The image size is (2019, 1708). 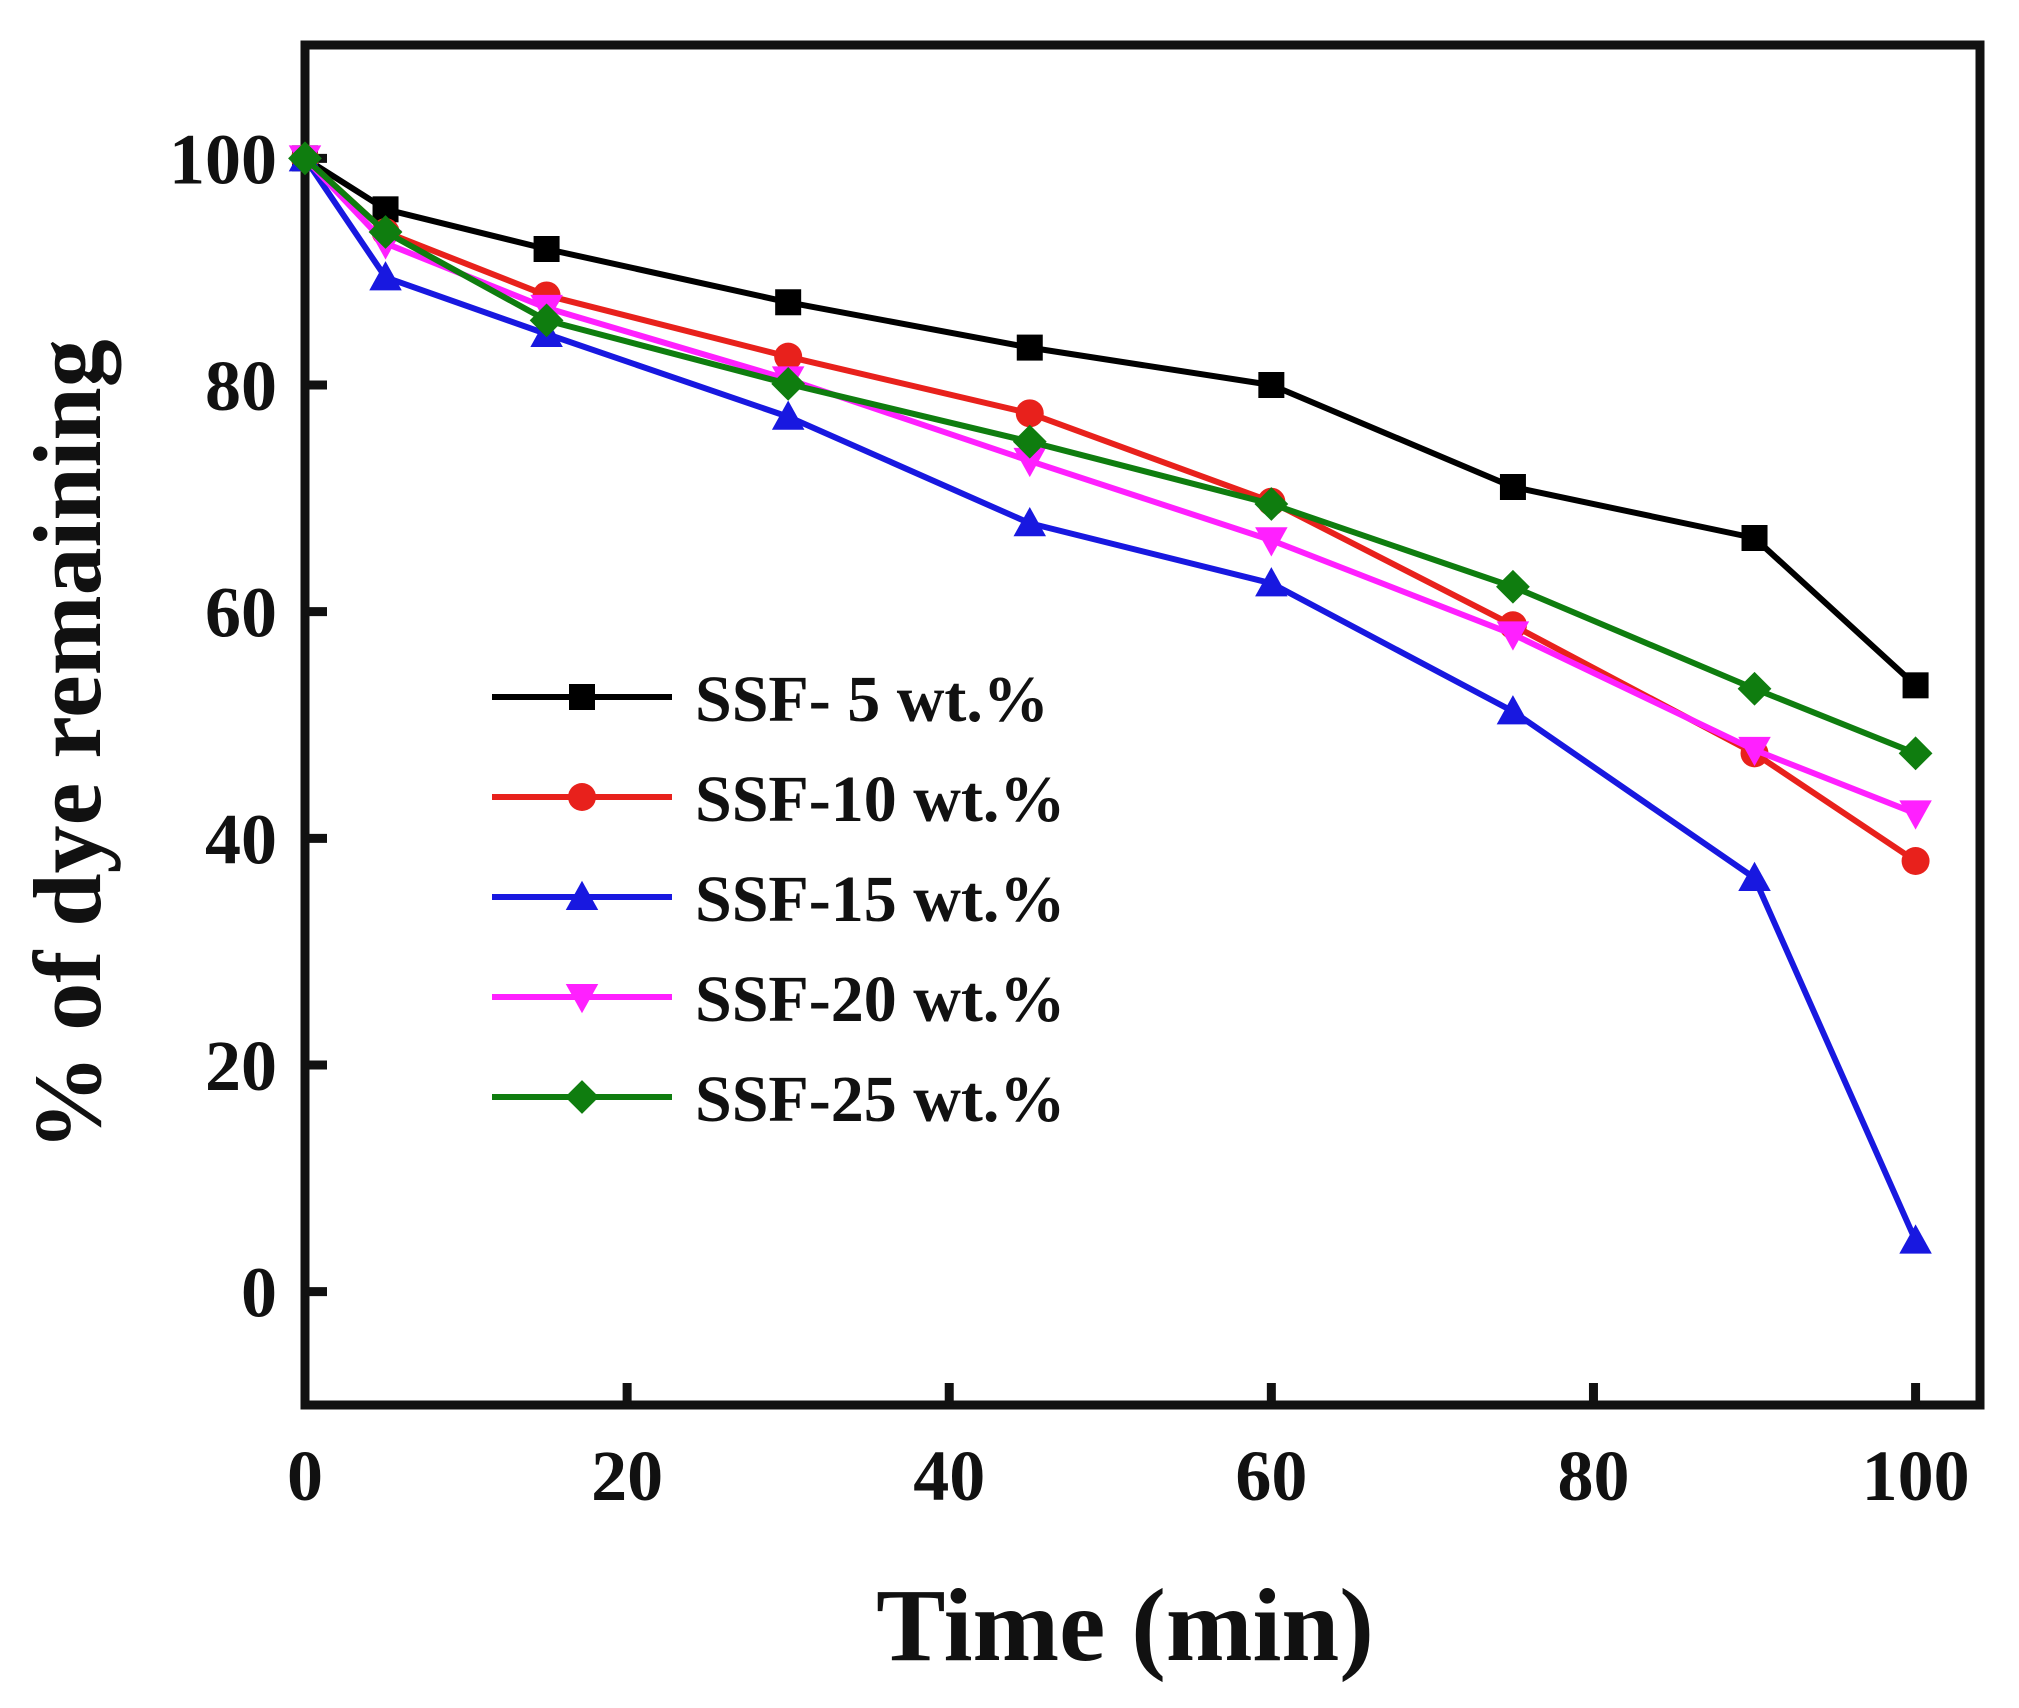 I want to click on y-tick-label: 0, so click(x=259, y=1293).